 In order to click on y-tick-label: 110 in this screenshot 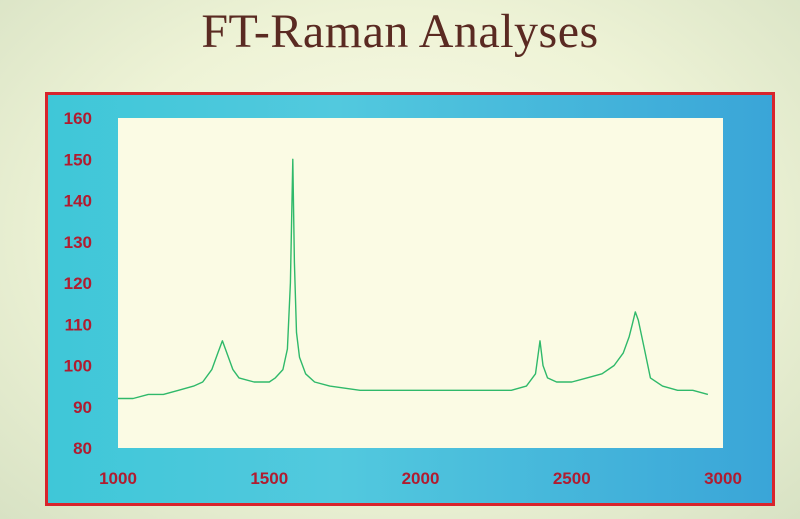, I will do `click(78, 324)`.